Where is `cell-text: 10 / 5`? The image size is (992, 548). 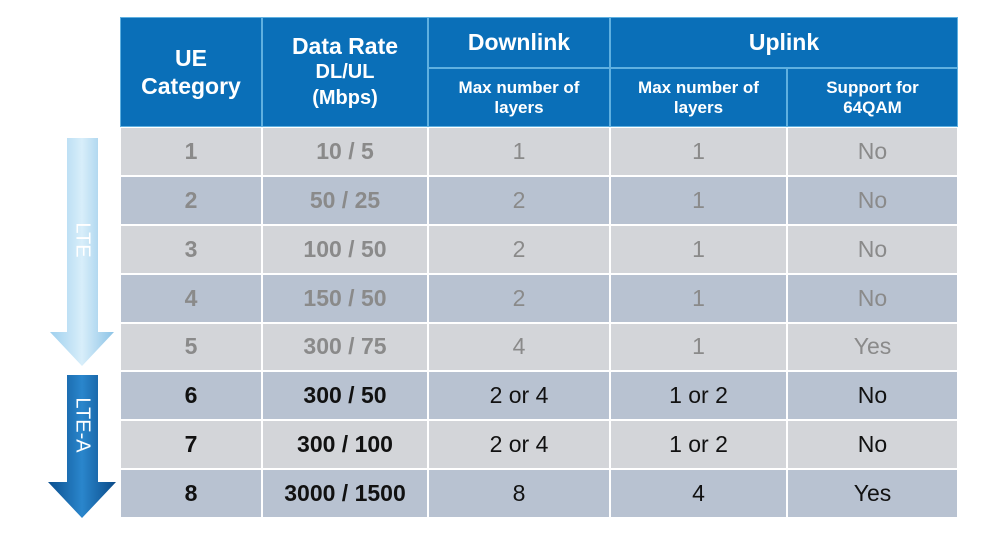
cell-text: 10 / 5 is located at coordinates (345, 150).